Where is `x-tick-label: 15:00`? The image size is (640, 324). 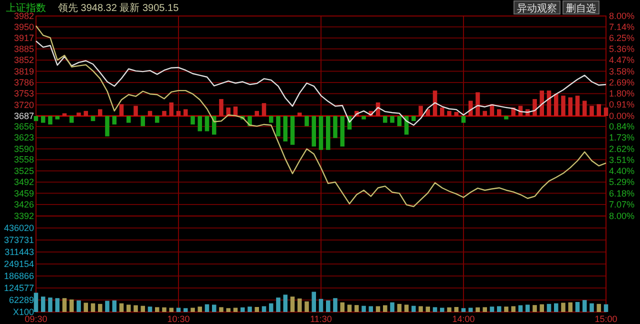 x-tick-label: 15:00 is located at coordinates (606, 319).